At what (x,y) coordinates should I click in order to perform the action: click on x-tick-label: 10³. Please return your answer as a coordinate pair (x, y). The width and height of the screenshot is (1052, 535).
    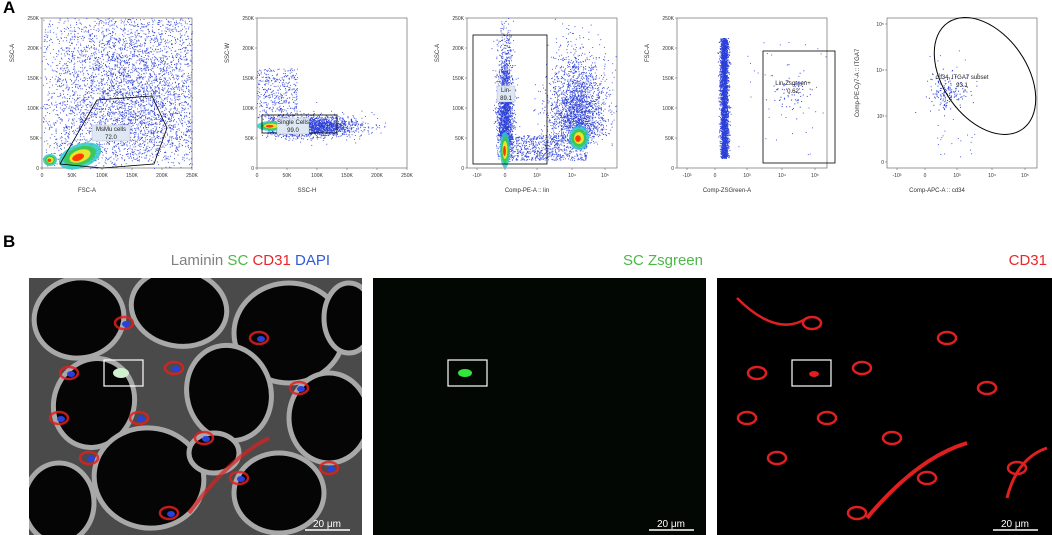
    Looking at the image, I should click on (747, 176).